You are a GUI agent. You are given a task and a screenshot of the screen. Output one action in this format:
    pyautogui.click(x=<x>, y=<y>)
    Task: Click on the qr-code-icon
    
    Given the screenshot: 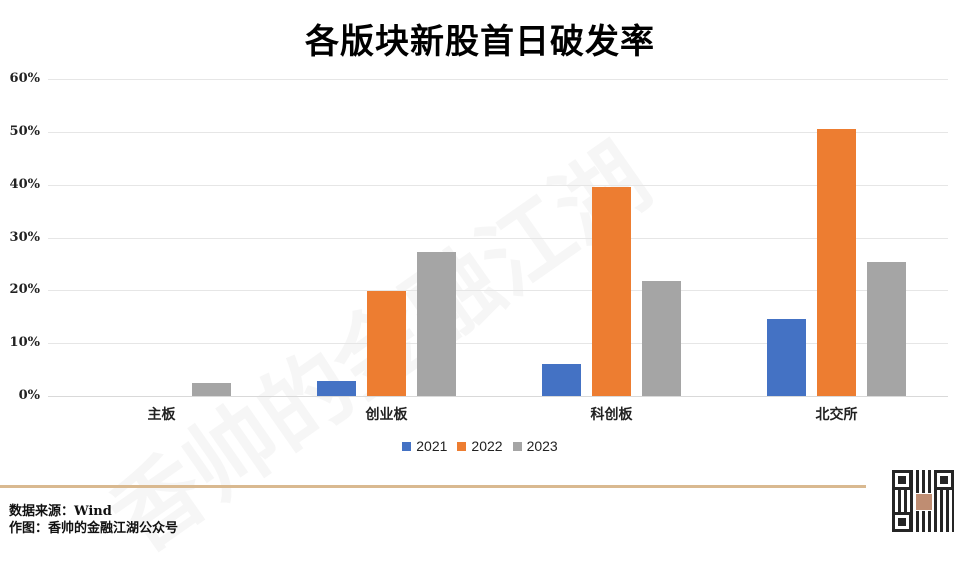 What is the action you would take?
    pyautogui.click(x=923, y=501)
    